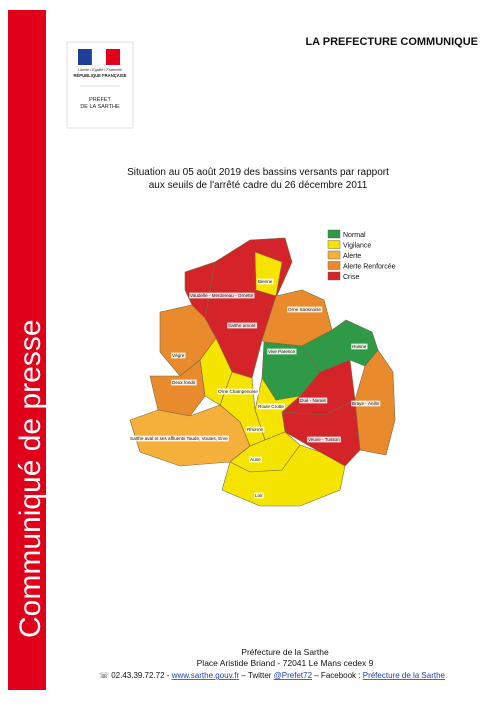  Describe the element at coordinates (205, 675) in the screenshot. I see `website-link: www.sarthe.gouv.fr` at that location.